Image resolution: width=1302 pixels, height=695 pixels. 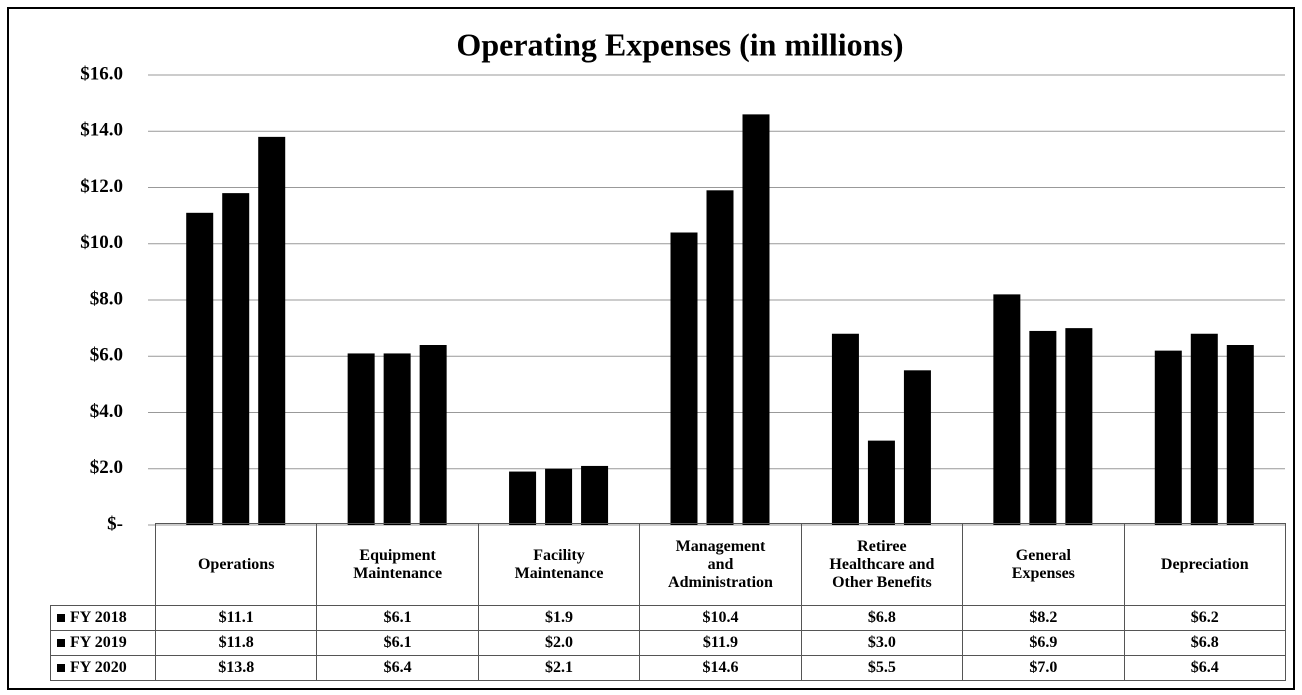 I want to click on data-label: $3.0, so click(x=882, y=643).